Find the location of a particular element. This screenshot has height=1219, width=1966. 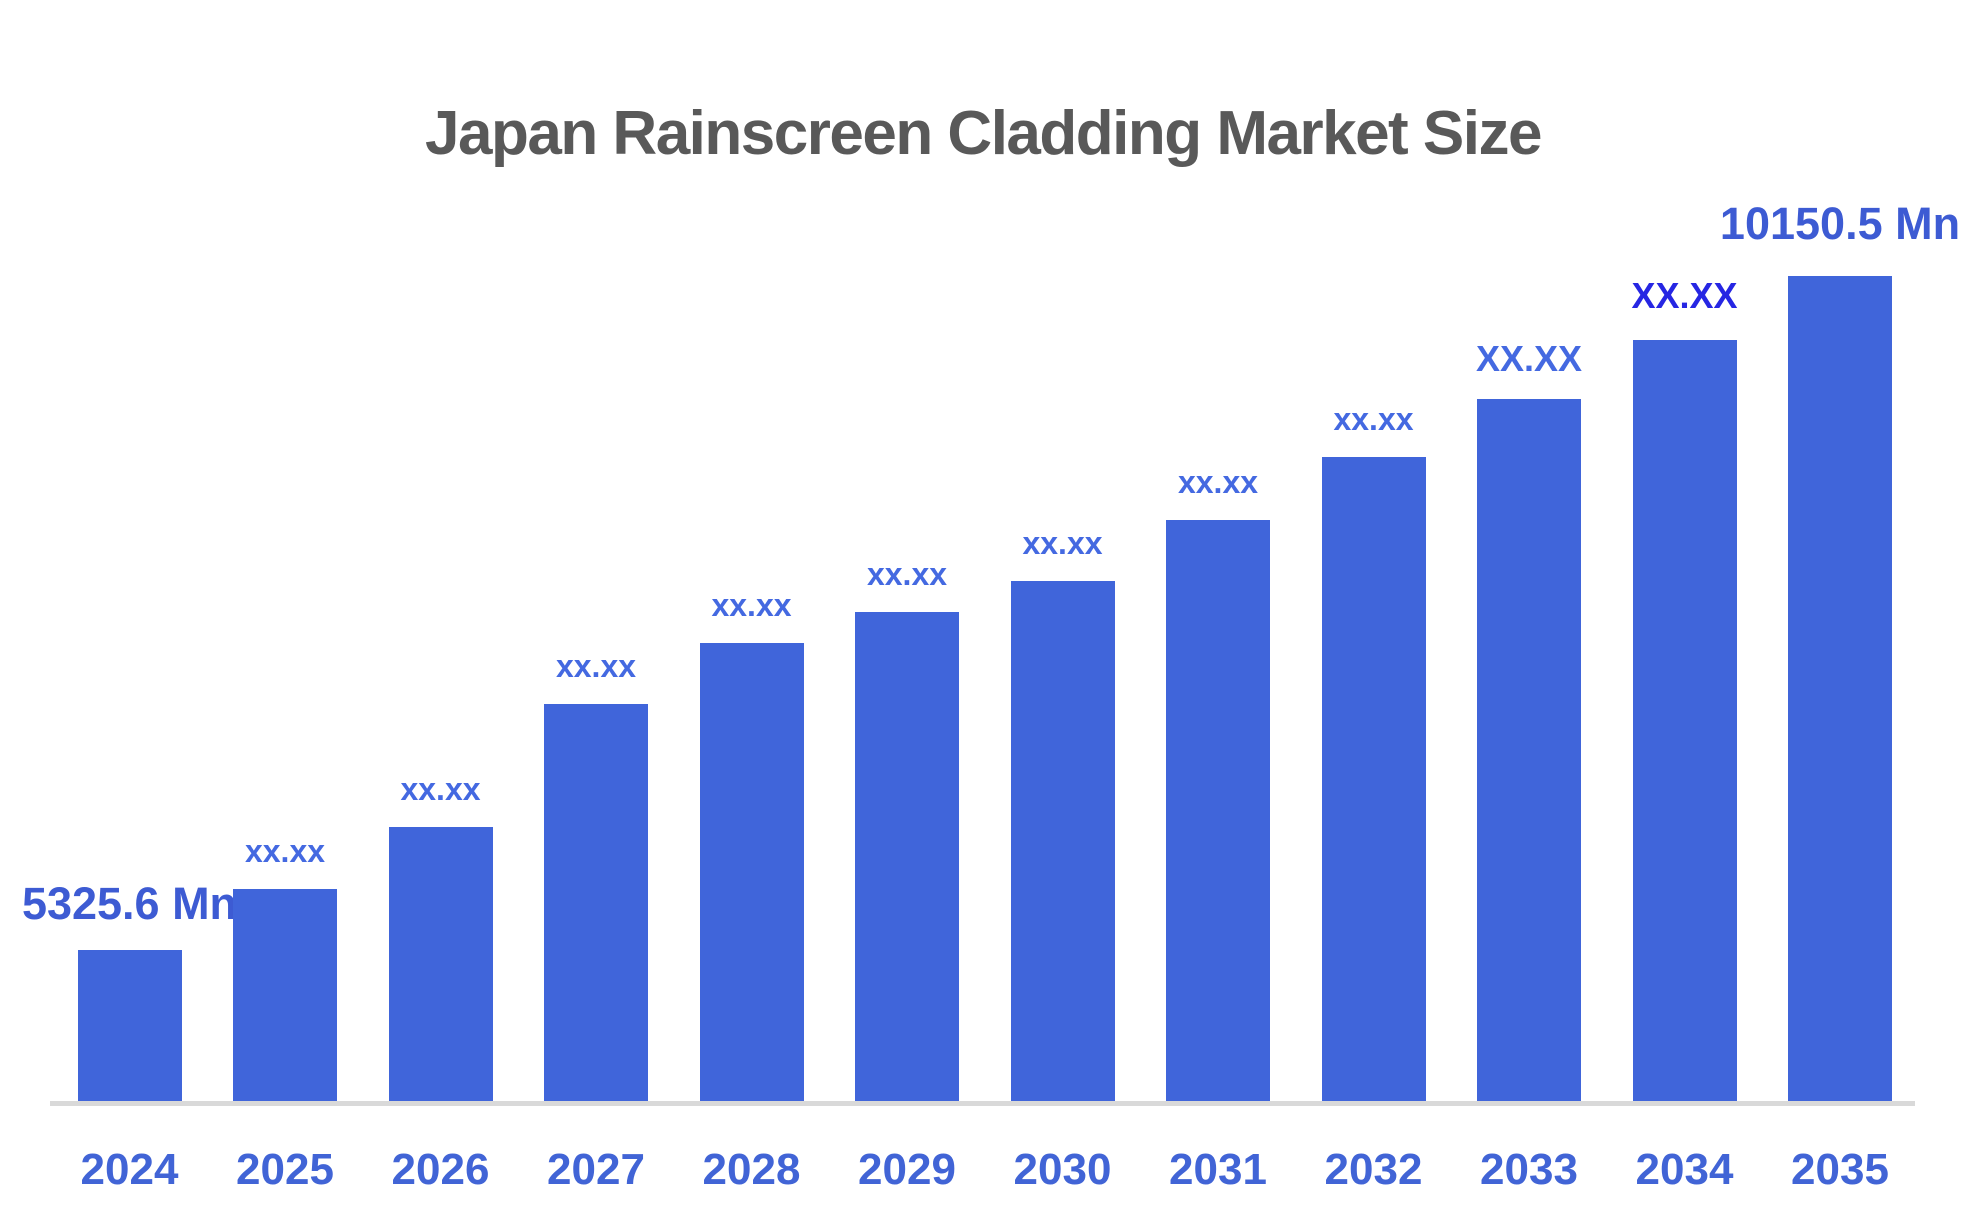

year-label-2032: 2032 is located at coordinates (1373, 1169).